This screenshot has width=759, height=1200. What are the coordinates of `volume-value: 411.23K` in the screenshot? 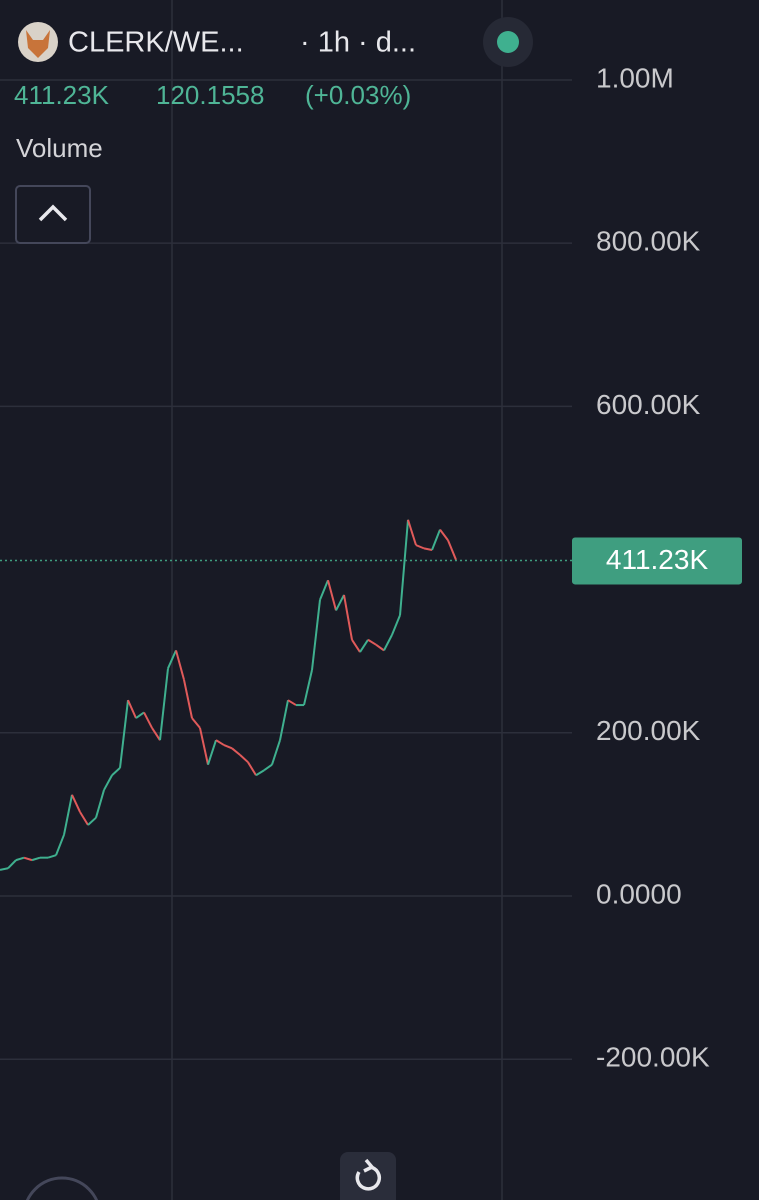 It's located at (62, 95).